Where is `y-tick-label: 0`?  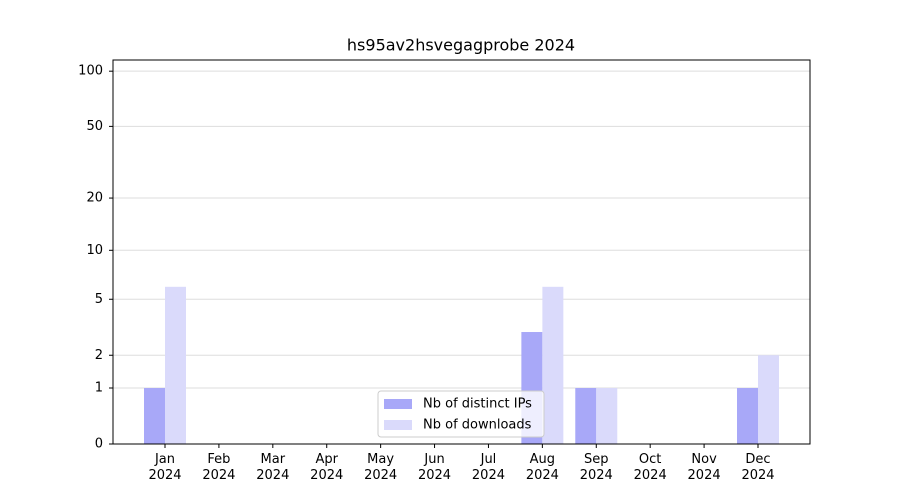
y-tick-label: 0 is located at coordinates (99, 444).